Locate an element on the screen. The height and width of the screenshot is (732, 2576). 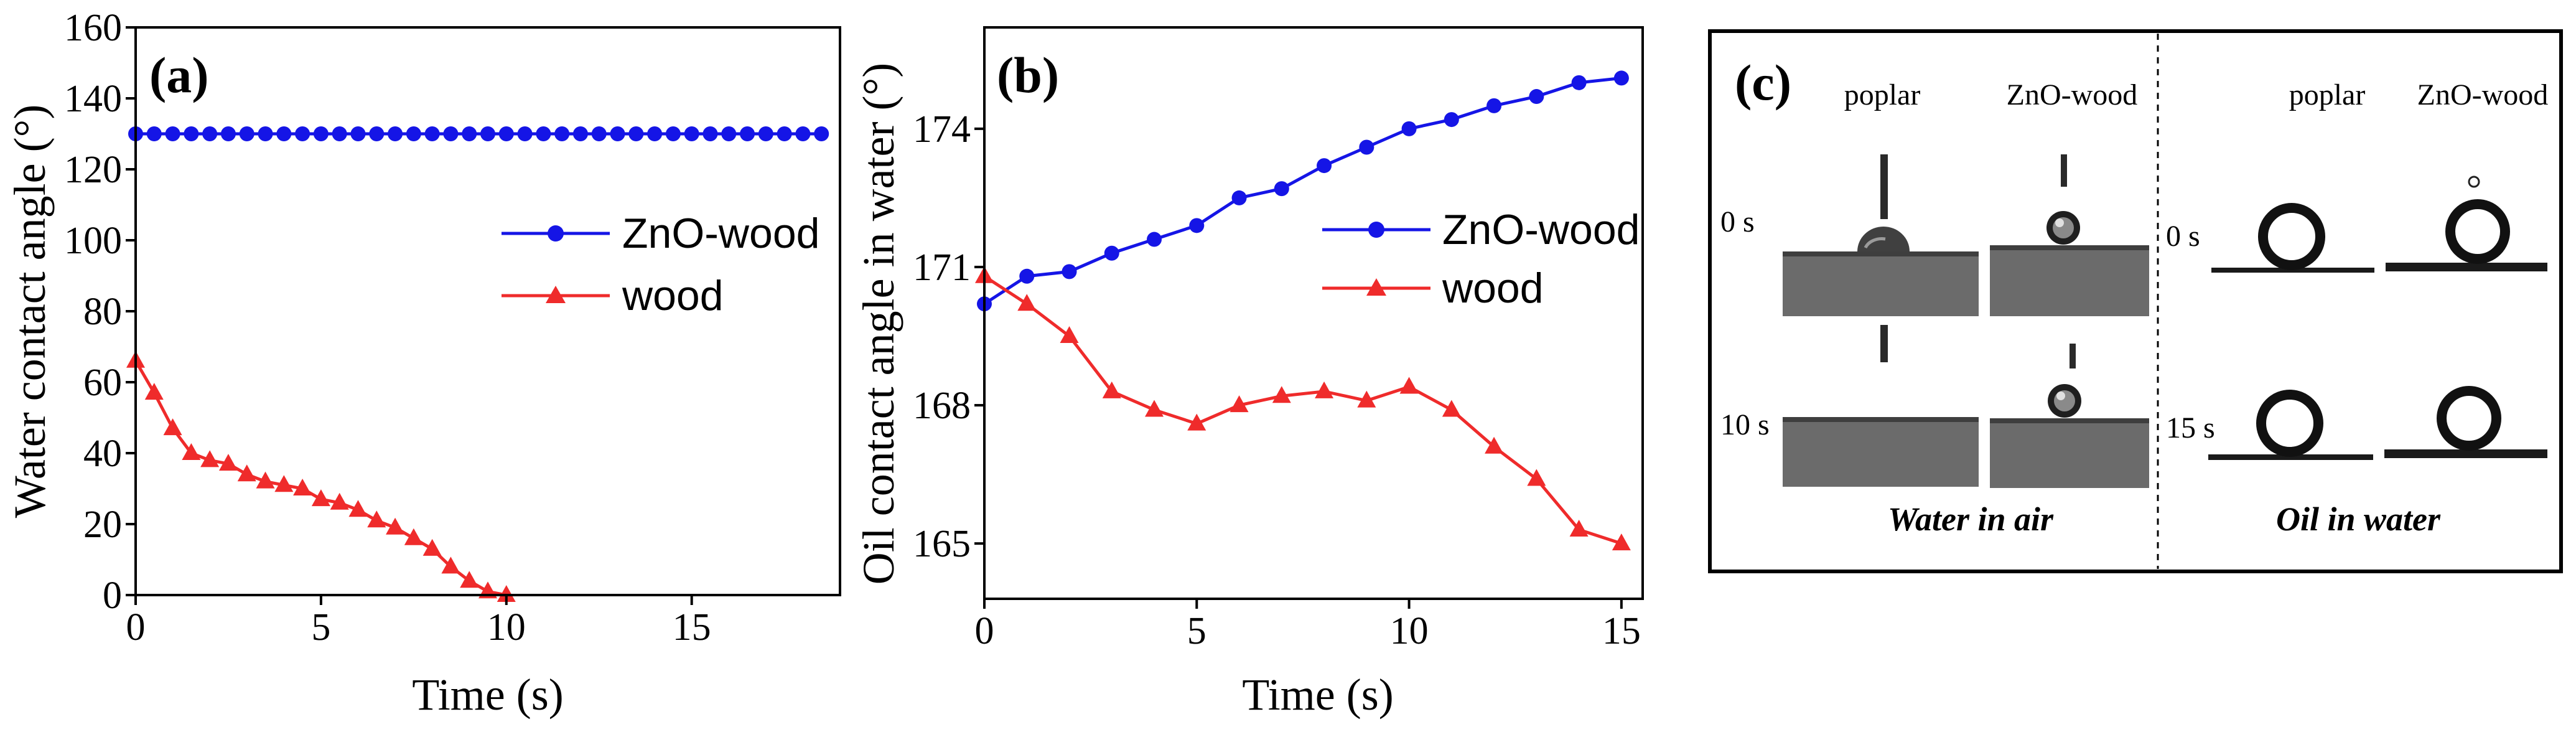
panel-a-label: (a) is located at coordinates (179, 75).